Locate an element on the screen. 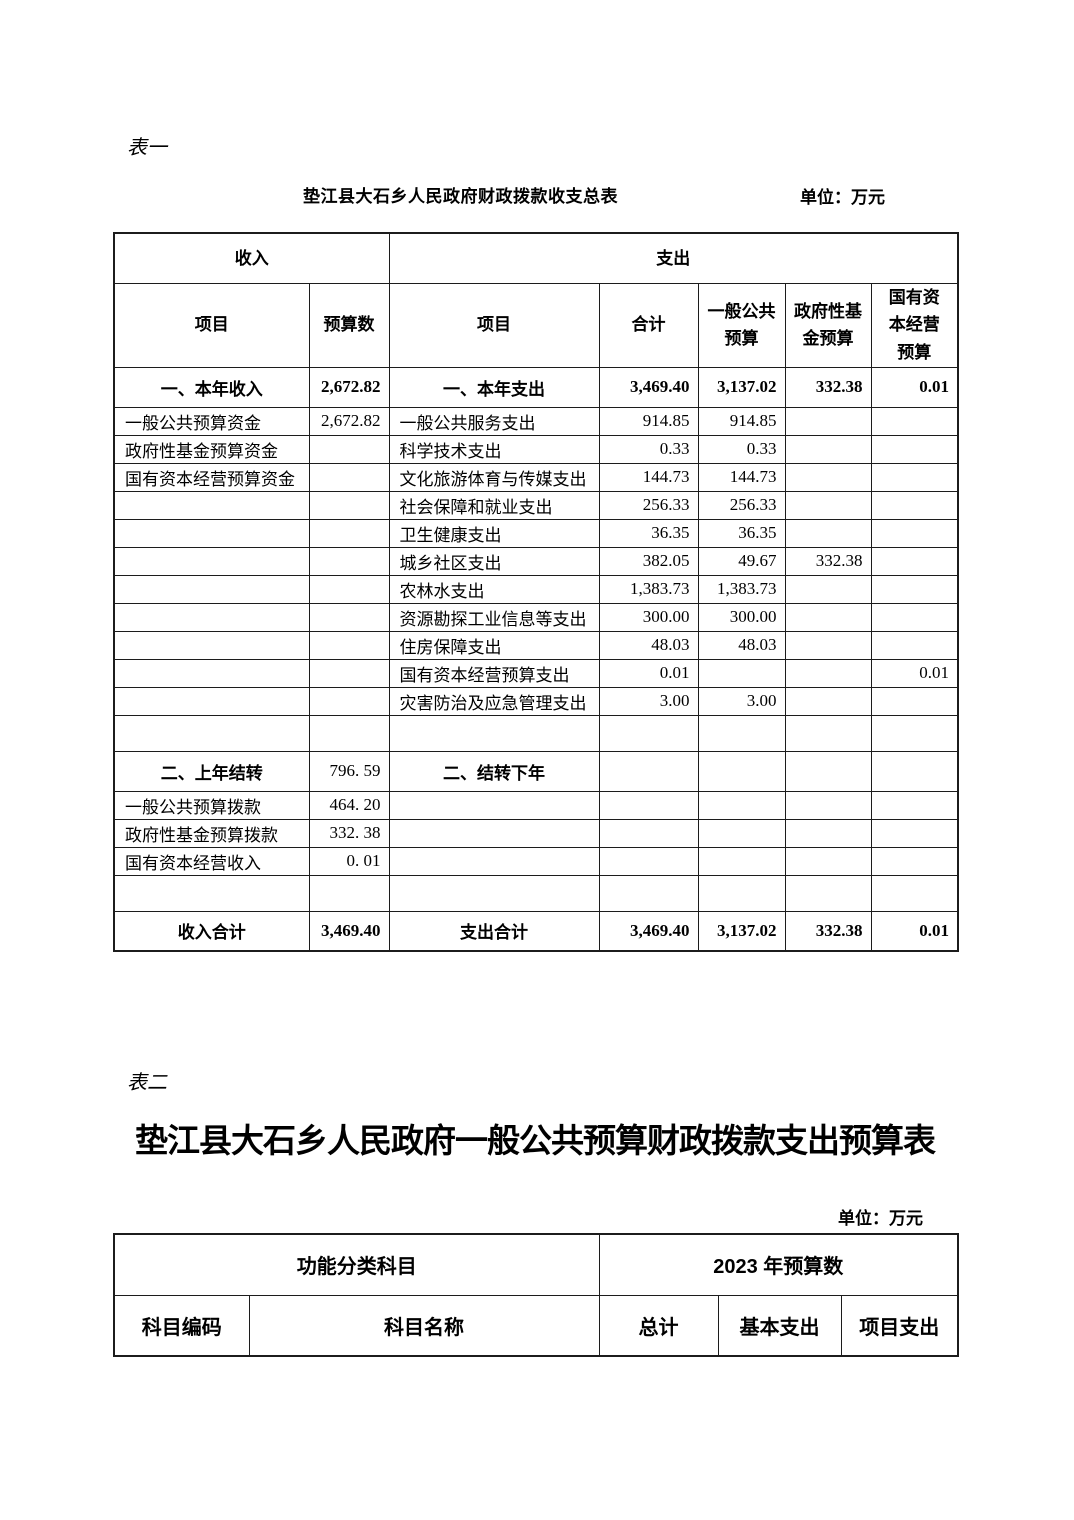  general-public-budget-cell: 1,383.73 is located at coordinates (741, 589).